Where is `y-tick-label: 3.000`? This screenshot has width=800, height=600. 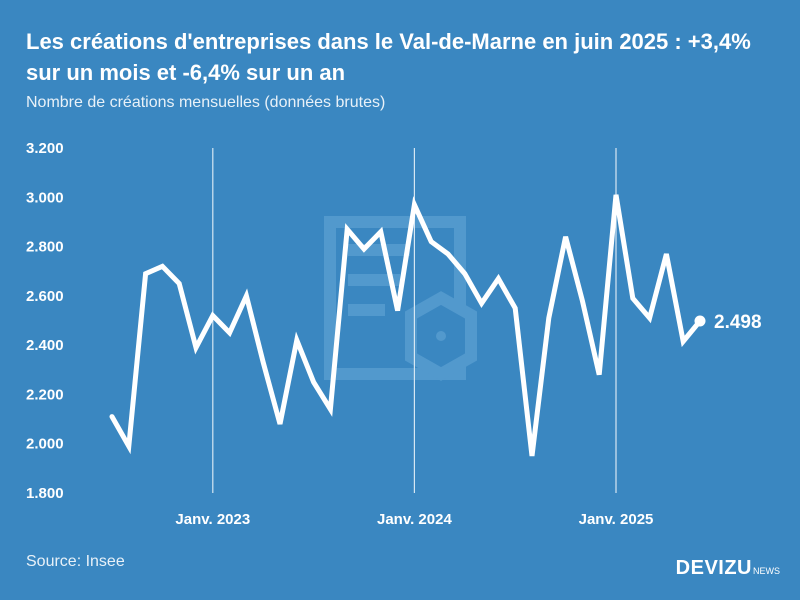 y-tick-label: 3.000 is located at coordinates (45, 197).